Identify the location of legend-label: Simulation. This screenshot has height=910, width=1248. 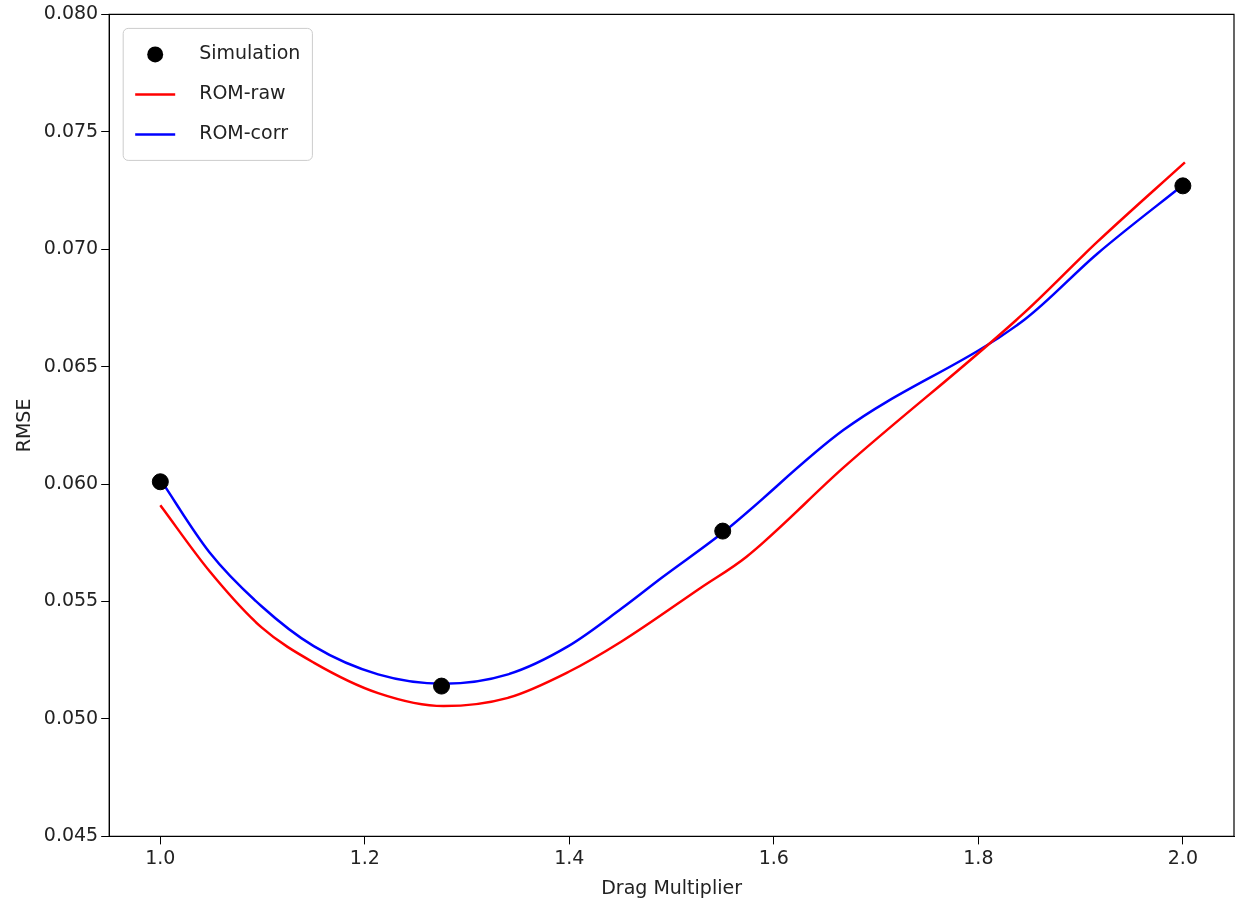
(250, 52).